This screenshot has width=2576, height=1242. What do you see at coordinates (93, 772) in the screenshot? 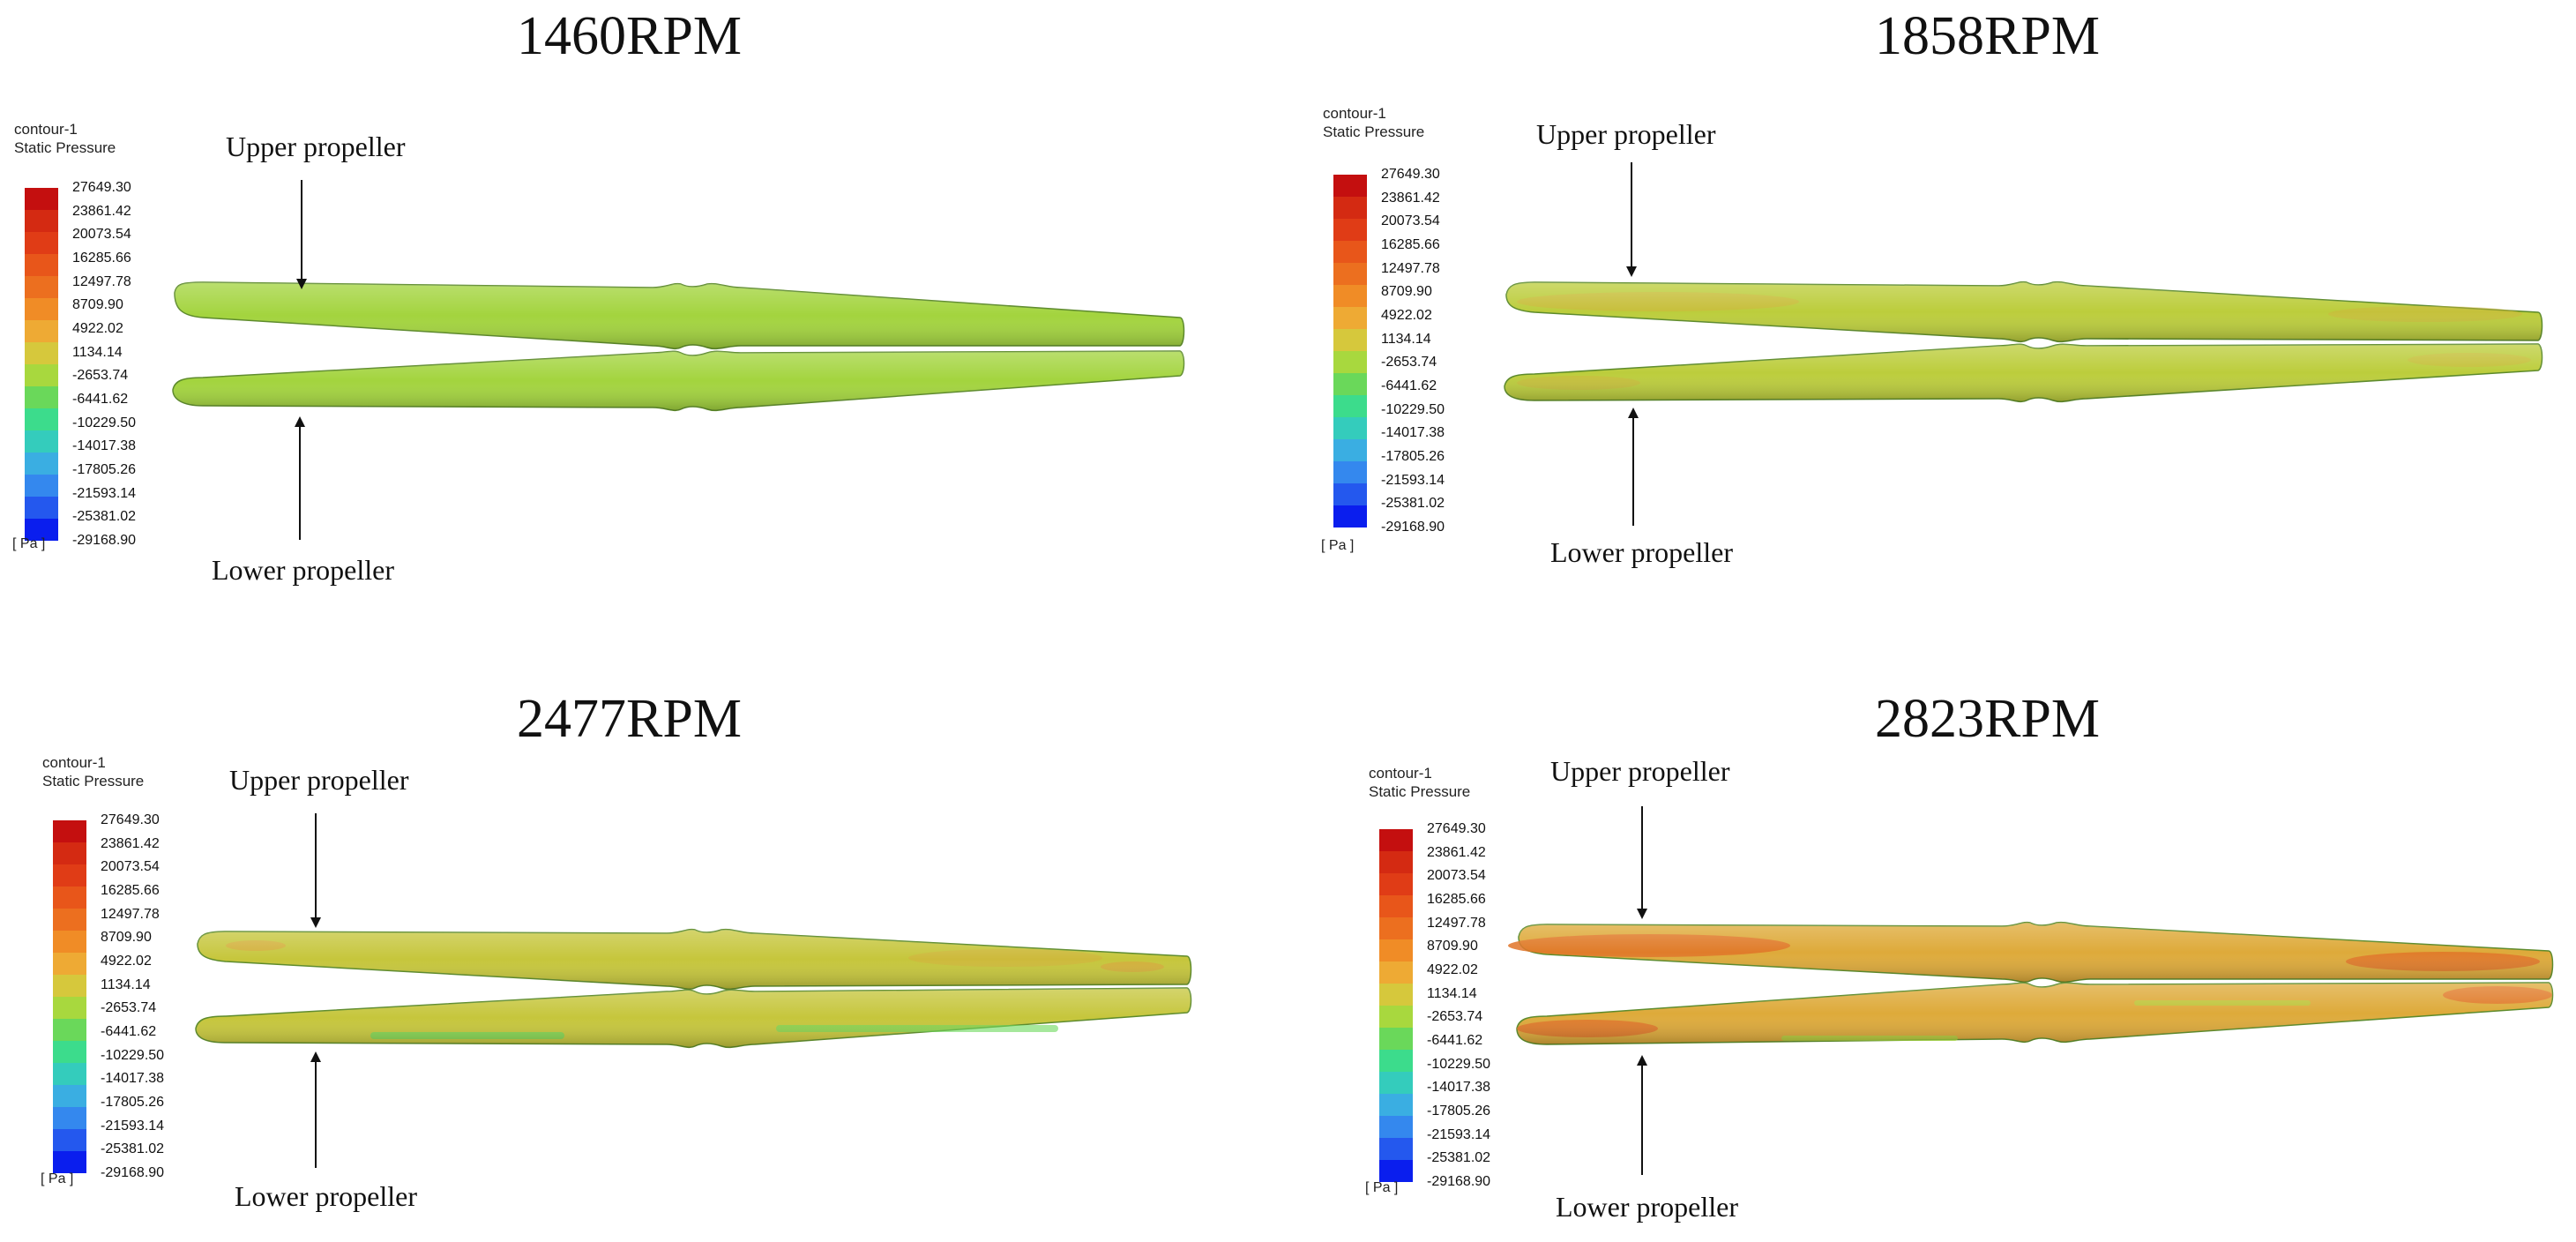
I see `legend-header: contour-1 Static Pressure` at bounding box center [93, 772].